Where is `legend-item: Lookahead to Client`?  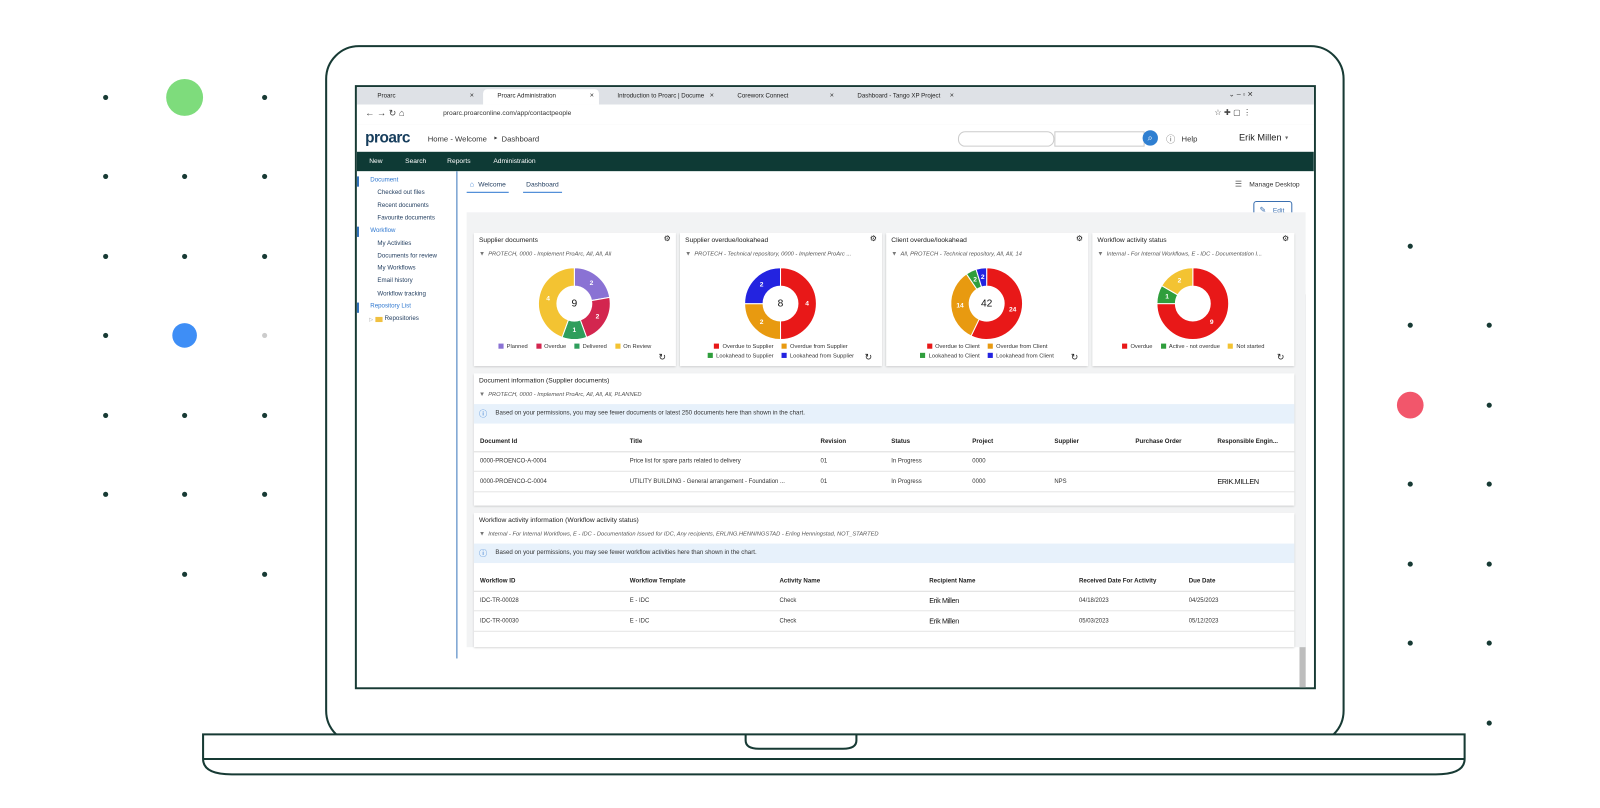
legend-item: Lookahead to Client is located at coordinates (950, 355).